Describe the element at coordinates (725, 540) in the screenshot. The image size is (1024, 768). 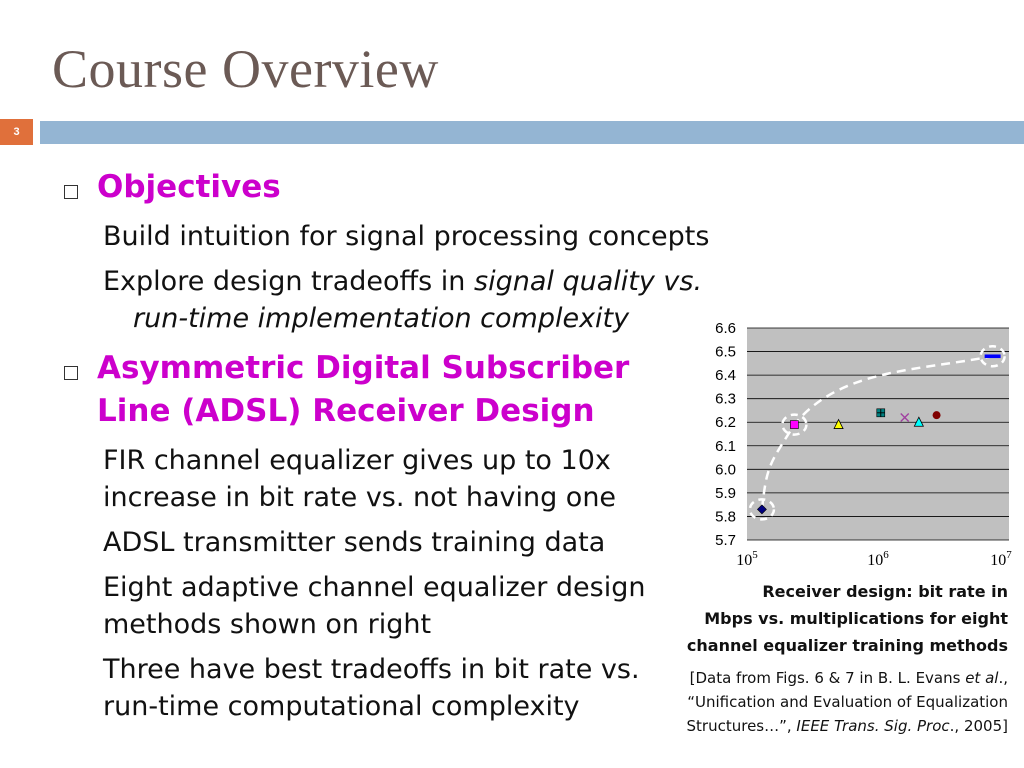
I see `y-tick-label: 5.7` at that location.